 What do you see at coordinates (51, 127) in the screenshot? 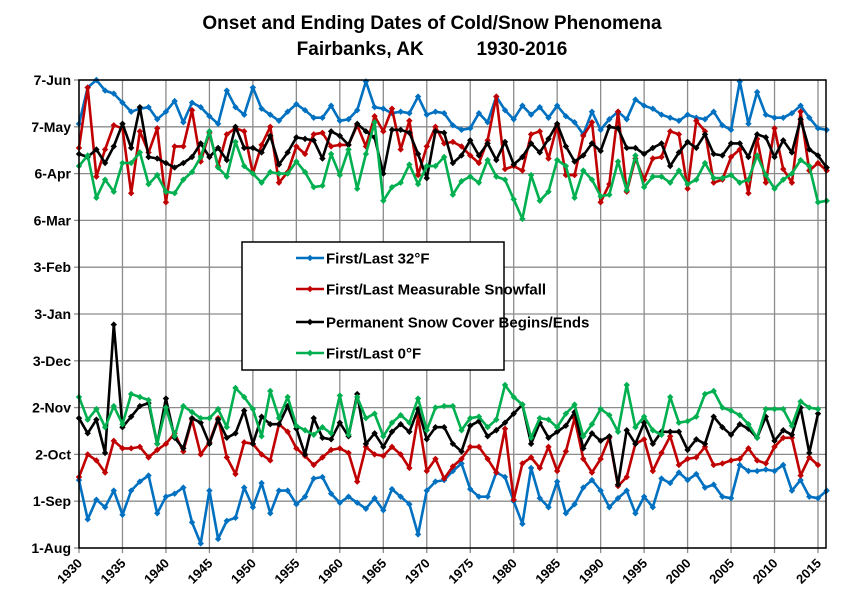
I see `y-tick-label: 7-May` at bounding box center [51, 127].